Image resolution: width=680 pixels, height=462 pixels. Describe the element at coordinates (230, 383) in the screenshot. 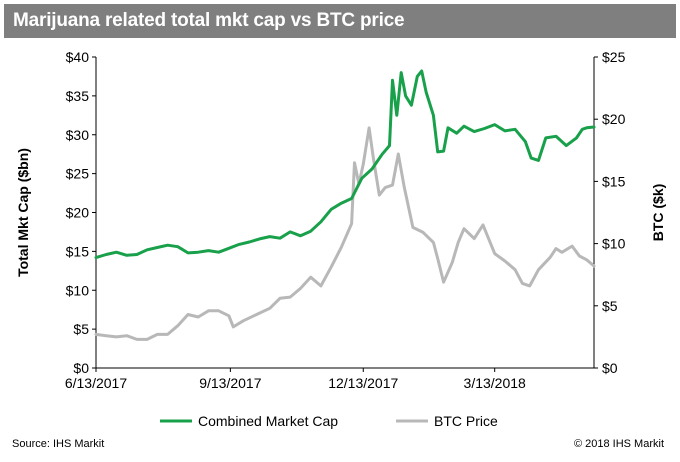

I see `x-tick-label: 9/13/2017` at that location.